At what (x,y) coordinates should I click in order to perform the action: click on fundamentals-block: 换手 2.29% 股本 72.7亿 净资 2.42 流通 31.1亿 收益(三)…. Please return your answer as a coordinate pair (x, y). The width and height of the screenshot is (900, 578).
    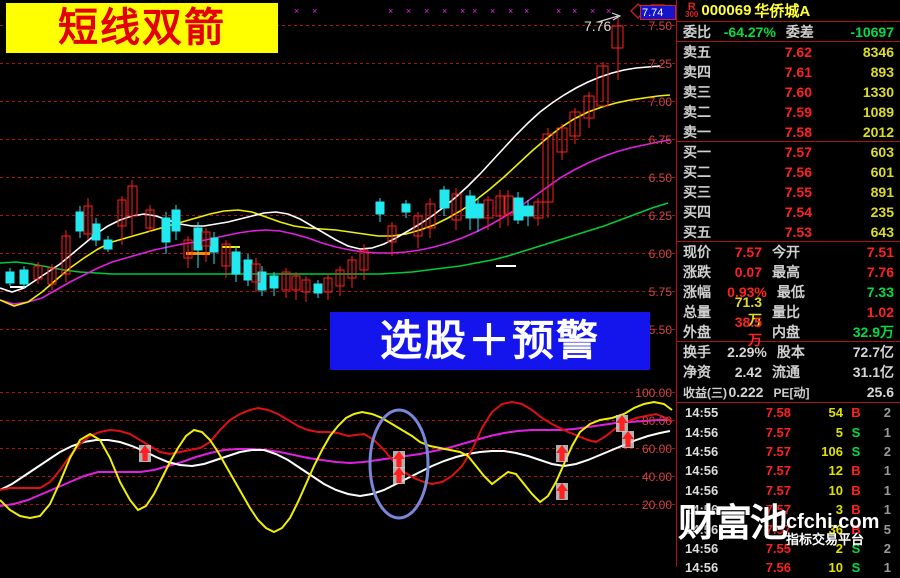
    Looking at the image, I should click on (788, 372).